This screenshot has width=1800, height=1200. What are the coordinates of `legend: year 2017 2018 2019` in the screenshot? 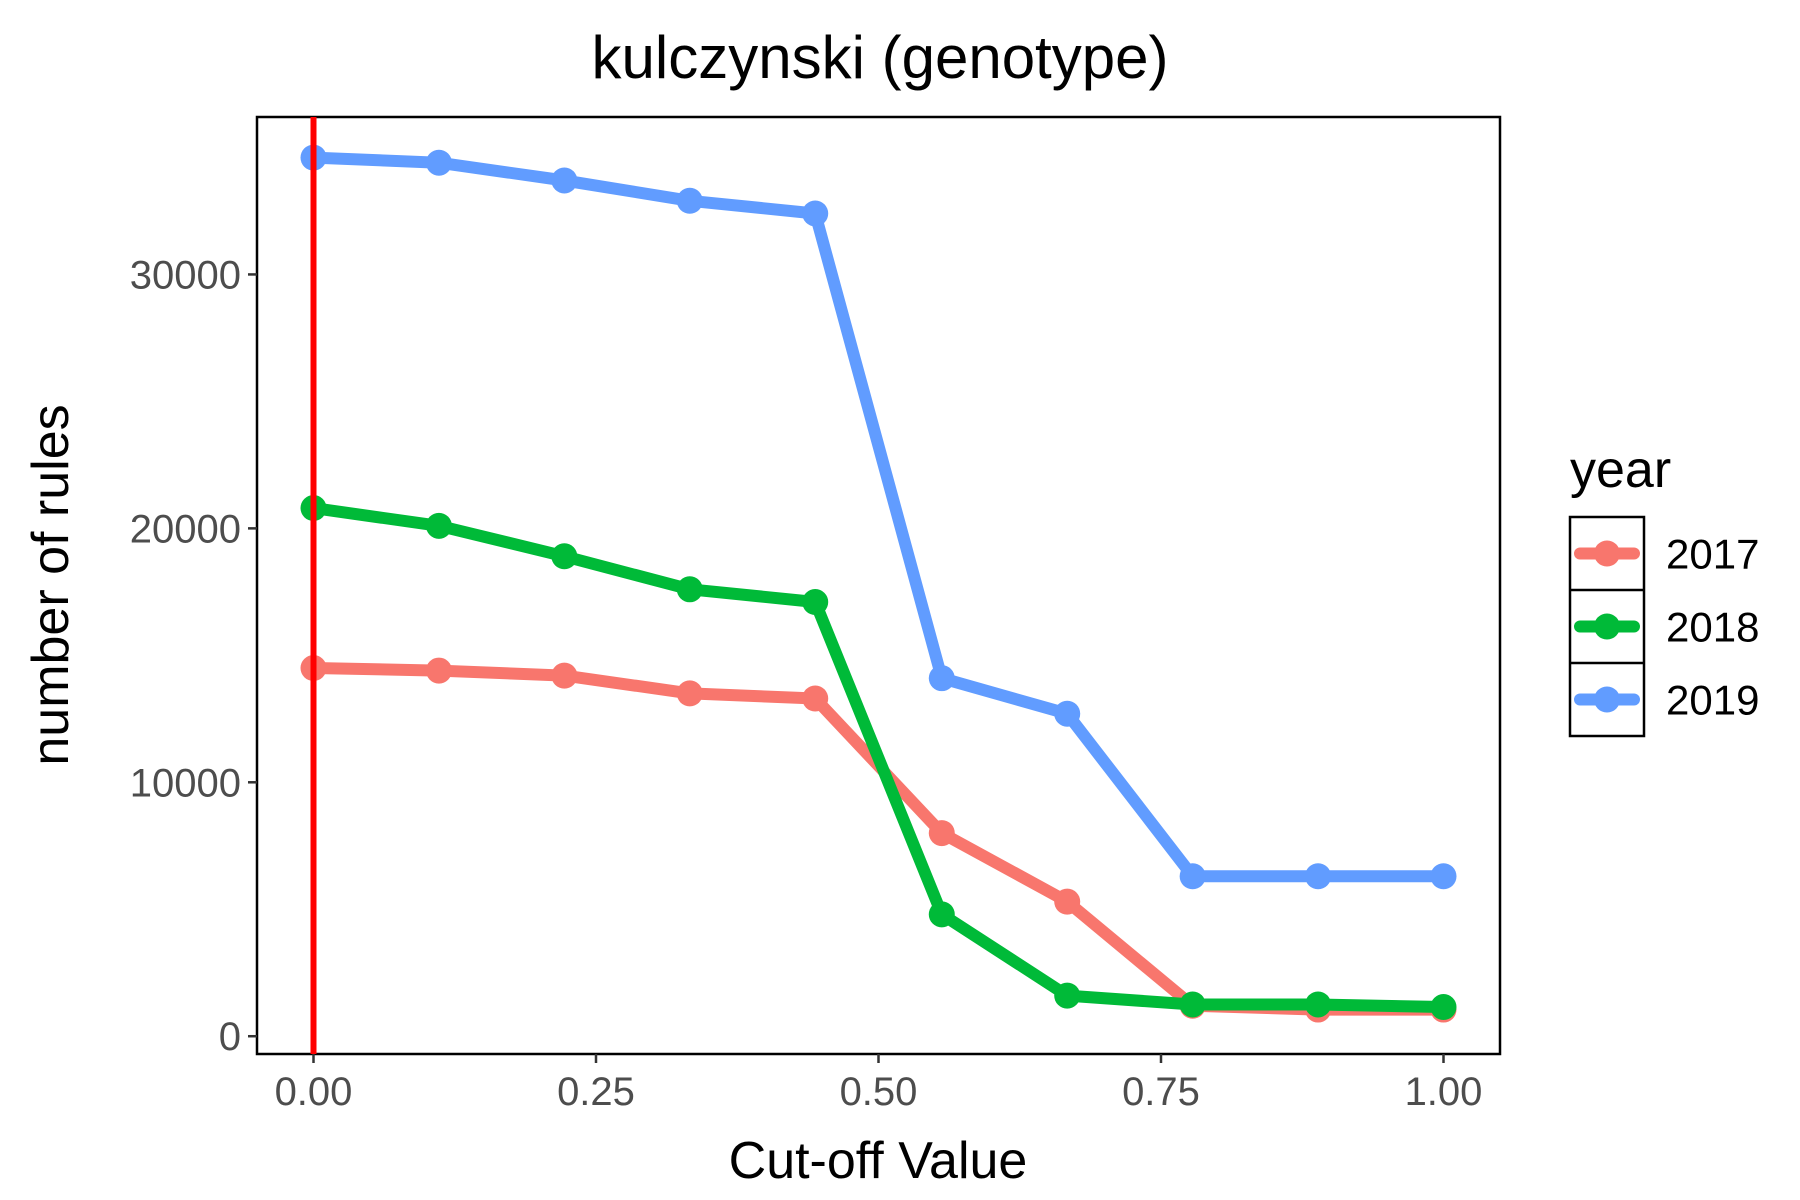 It's located at (1663, 589).